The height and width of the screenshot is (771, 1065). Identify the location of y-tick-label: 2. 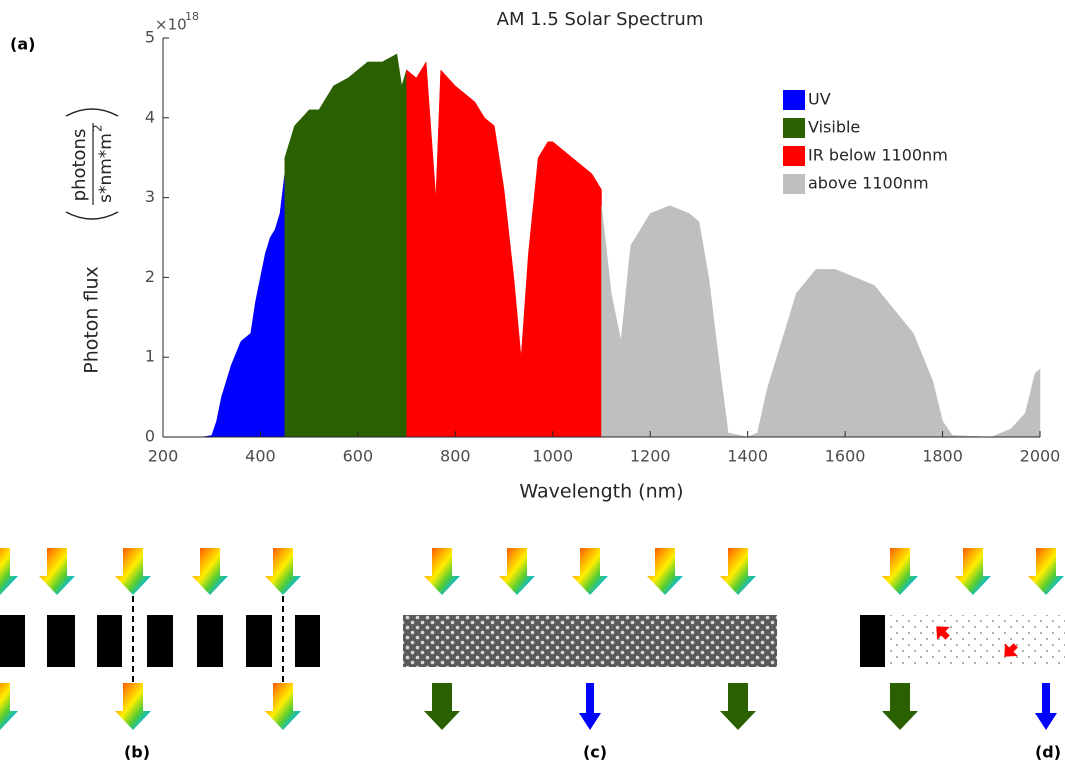
(150, 276).